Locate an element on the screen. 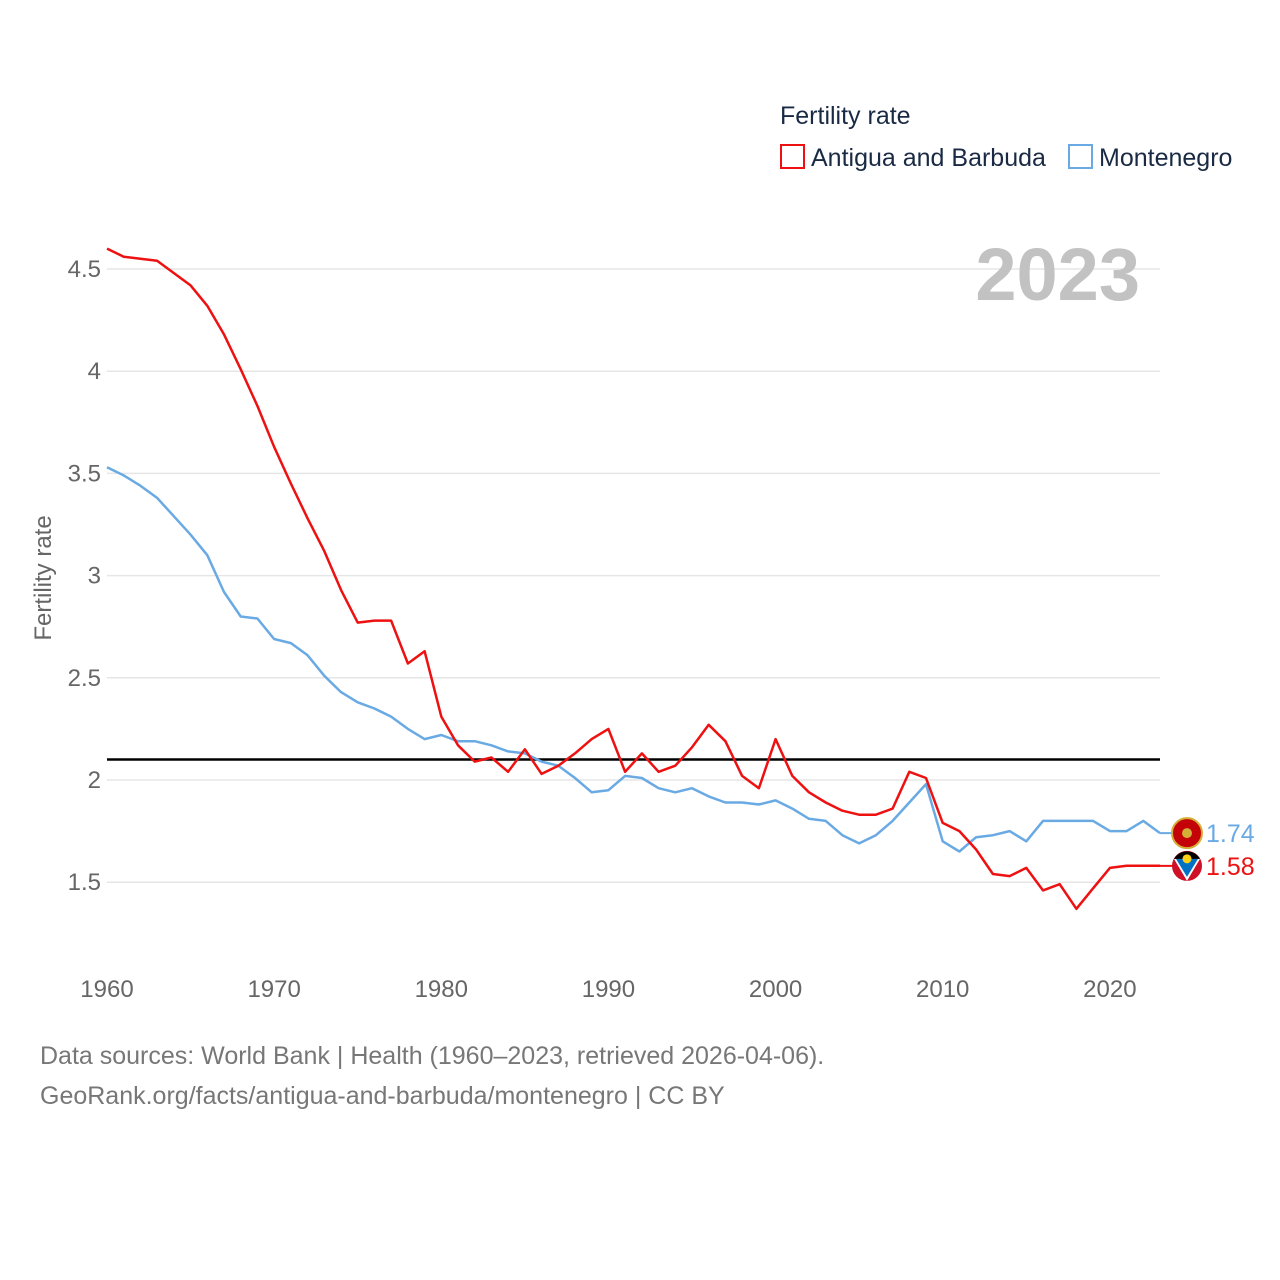 This screenshot has width=1280, height=1280. y-axis-title: Fertility rate is located at coordinates (43, 577).